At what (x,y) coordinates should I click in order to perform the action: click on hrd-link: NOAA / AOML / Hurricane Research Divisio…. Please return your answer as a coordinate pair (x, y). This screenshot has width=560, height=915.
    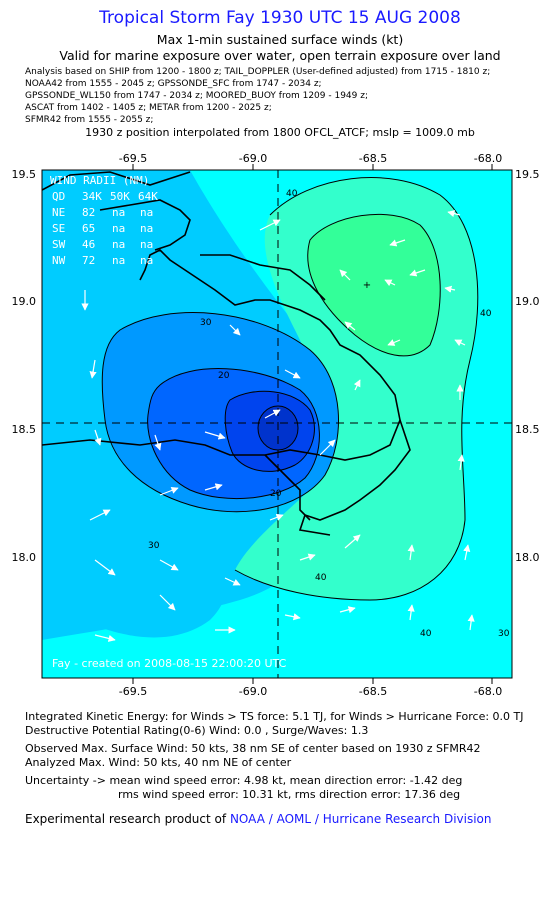
    Looking at the image, I should click on (360, 819).